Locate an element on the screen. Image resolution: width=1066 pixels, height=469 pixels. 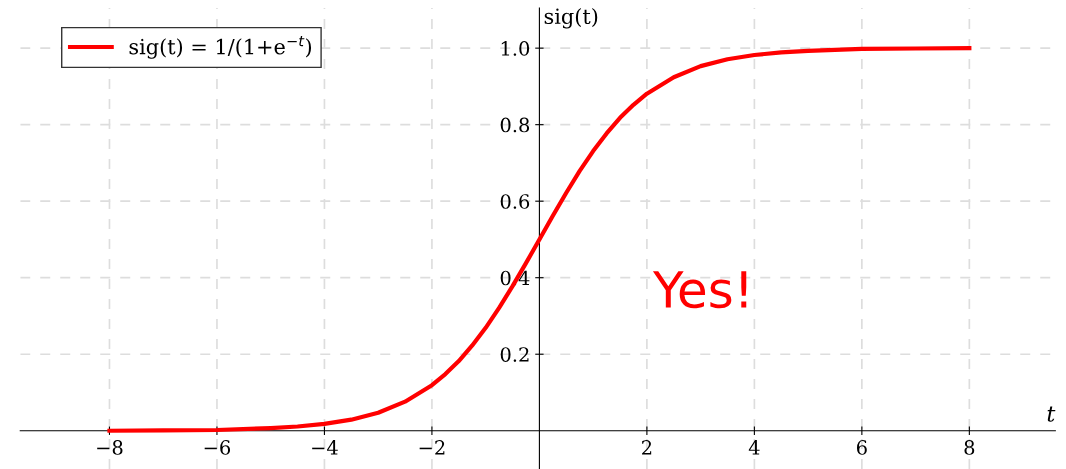
y-tick-label: 0.6 is located at coordinates (515, 201).